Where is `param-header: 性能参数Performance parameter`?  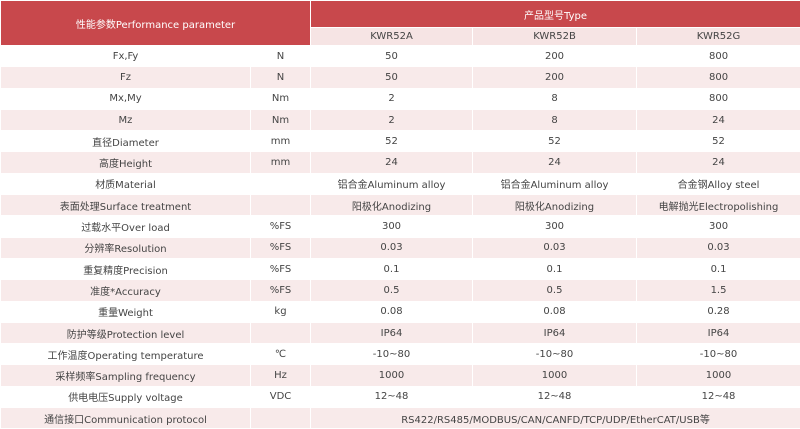 param-header: 性能参数Performance parameter is located at coordinates (155, 23).